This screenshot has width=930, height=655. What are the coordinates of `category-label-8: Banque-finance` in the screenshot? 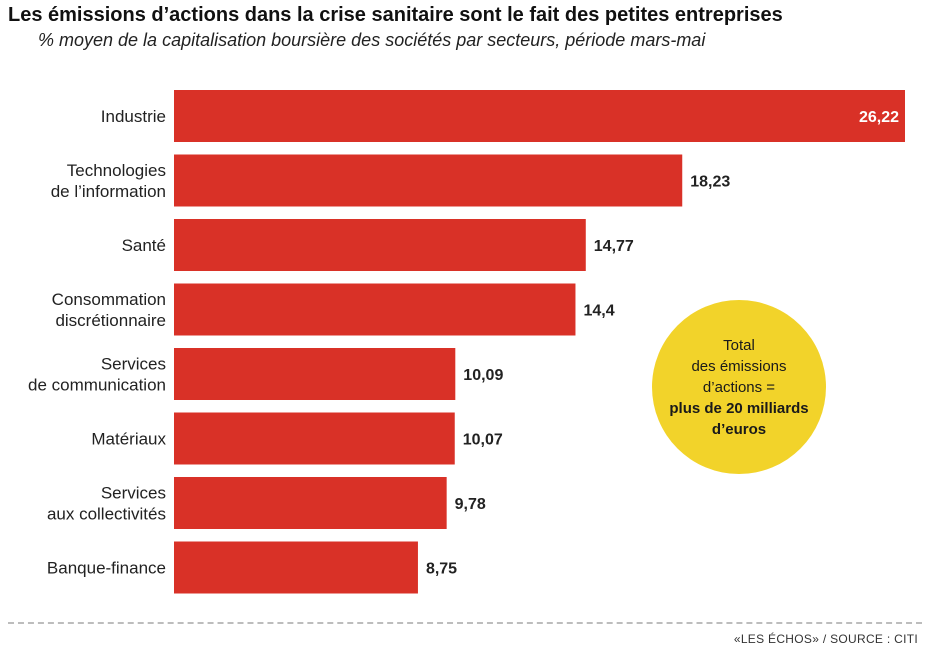 It's located at (106, 568).